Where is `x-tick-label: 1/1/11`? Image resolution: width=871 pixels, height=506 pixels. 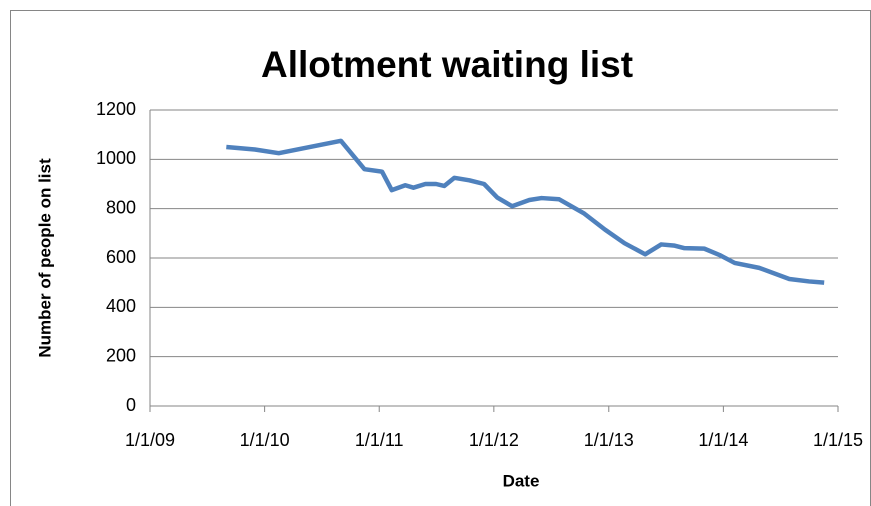
x-tick-label: 1/1/11 is located at coordinates (379, 440).